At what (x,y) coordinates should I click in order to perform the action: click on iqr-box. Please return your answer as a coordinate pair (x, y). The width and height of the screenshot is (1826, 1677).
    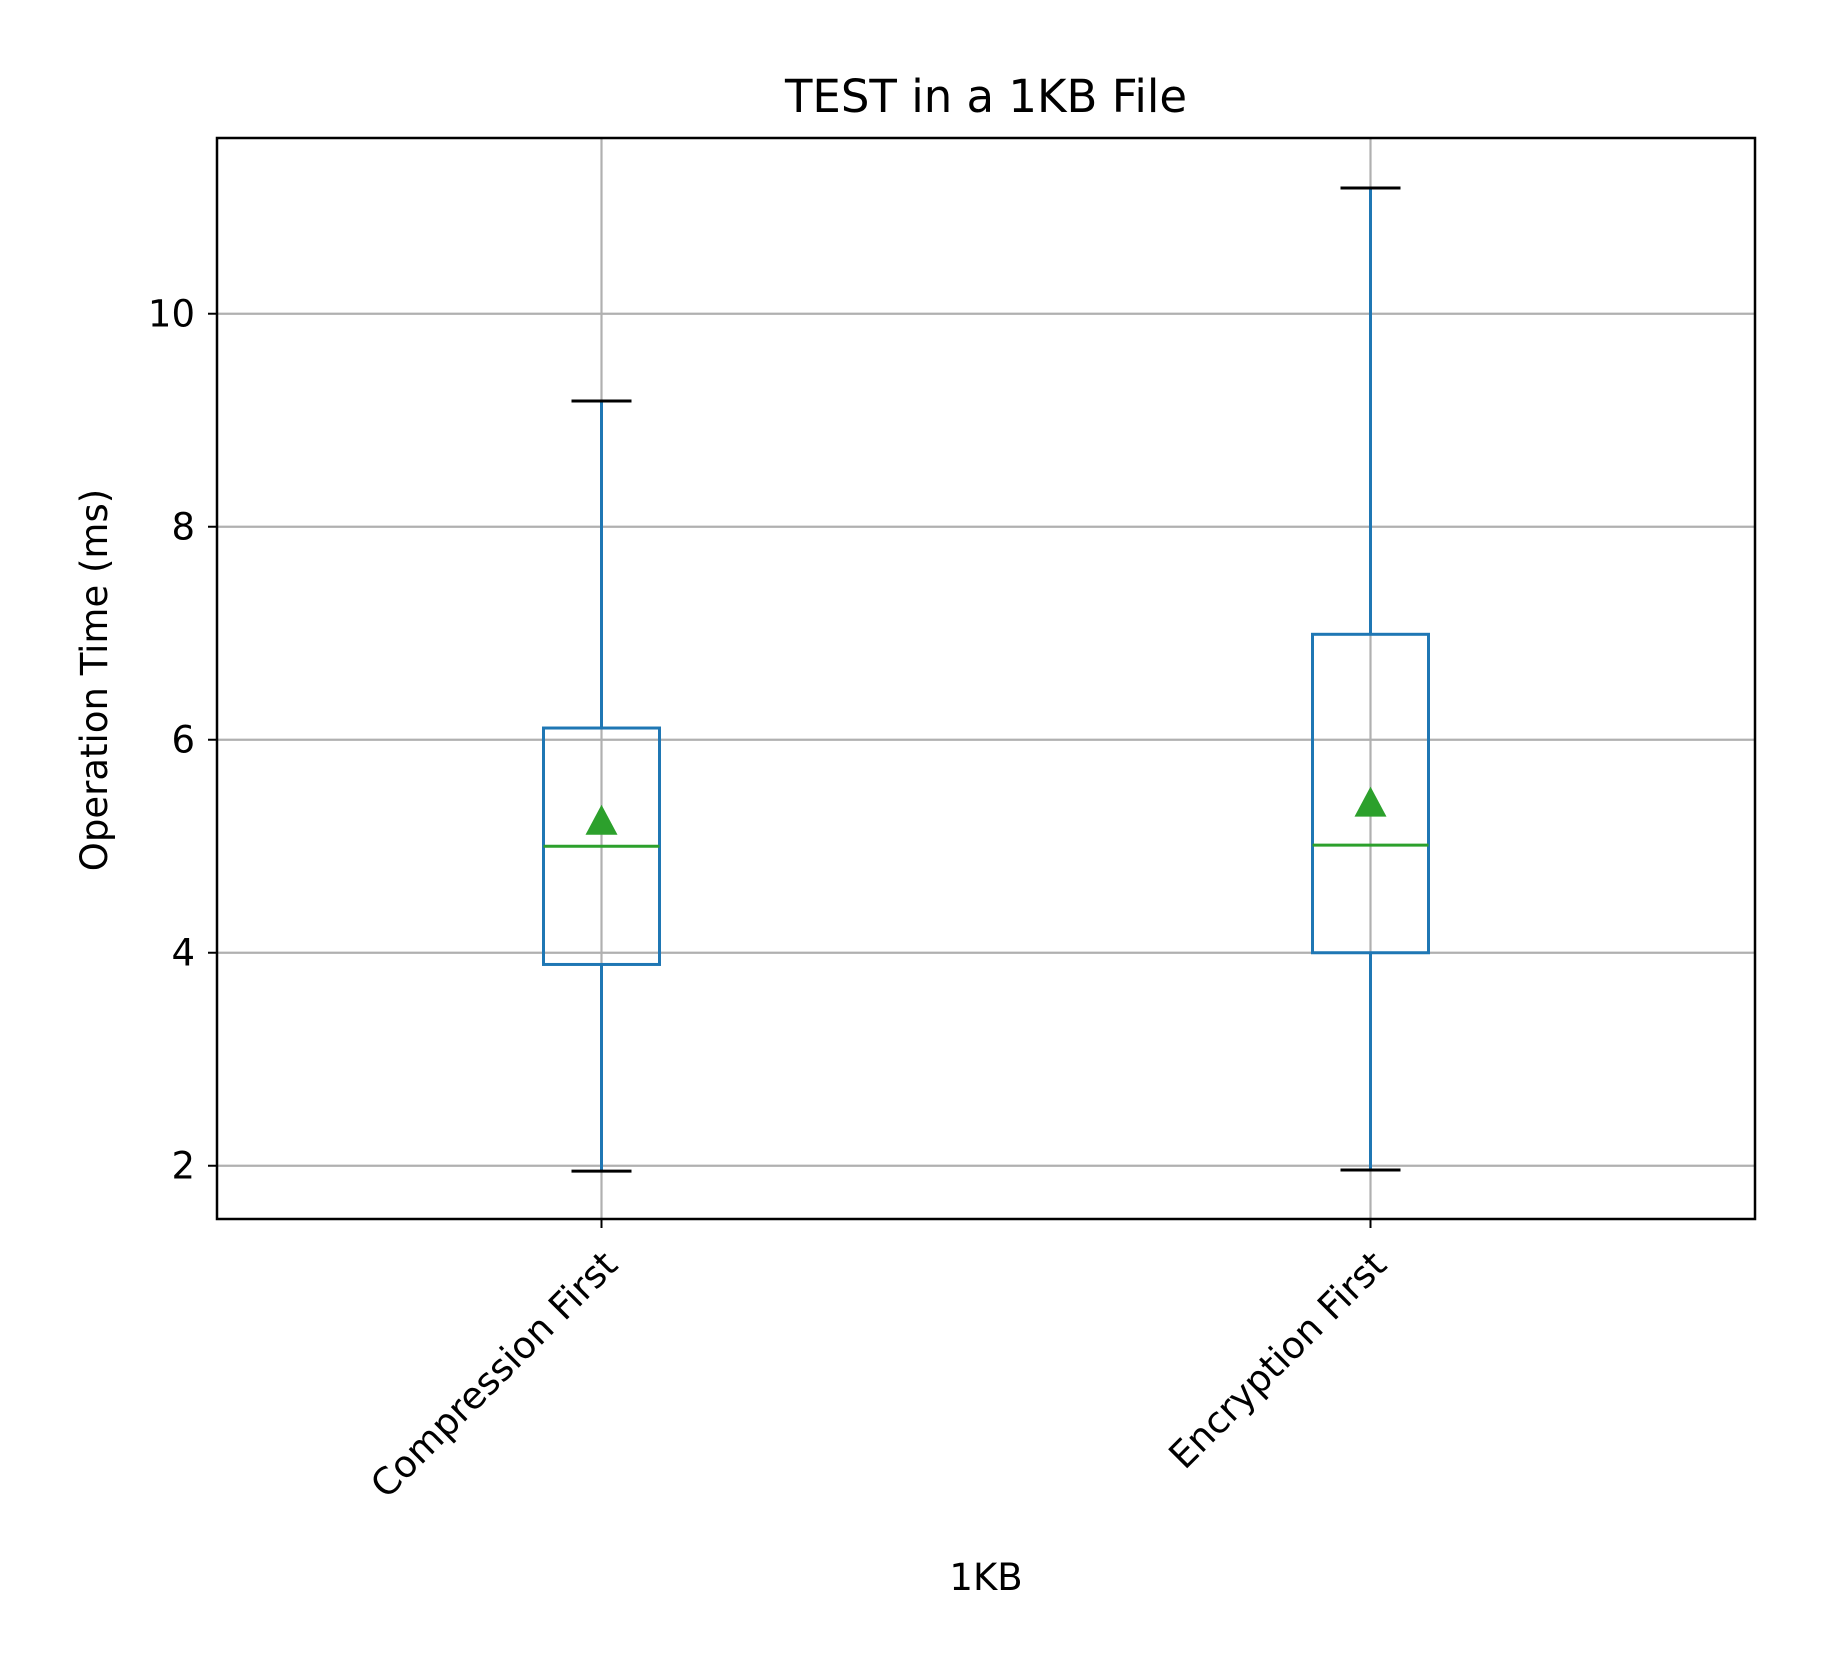
    Looking at the image, I should click on (1370, 793).